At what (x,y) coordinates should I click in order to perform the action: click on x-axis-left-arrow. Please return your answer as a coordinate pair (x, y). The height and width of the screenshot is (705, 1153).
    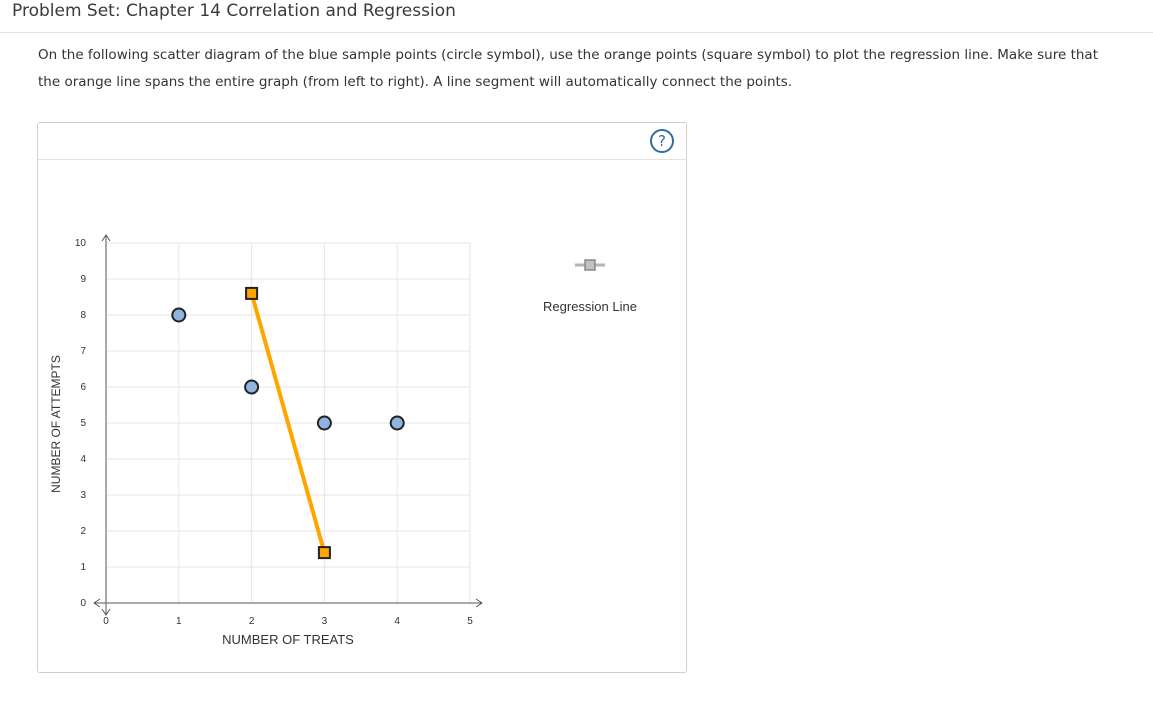
    Looking at the image, I should click on (97, 603).